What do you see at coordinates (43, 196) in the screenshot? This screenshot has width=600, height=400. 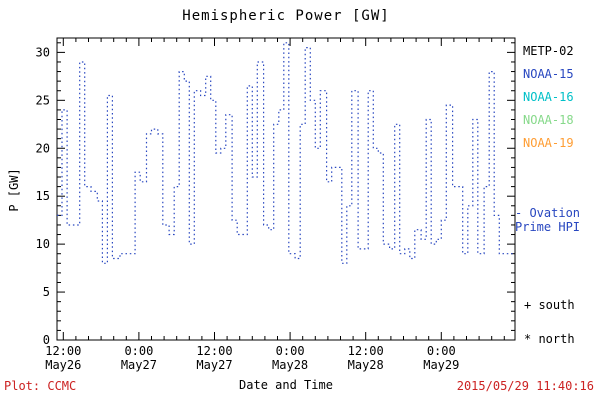 I see `y-tick-label: 15` at bounding box center [43, 196].